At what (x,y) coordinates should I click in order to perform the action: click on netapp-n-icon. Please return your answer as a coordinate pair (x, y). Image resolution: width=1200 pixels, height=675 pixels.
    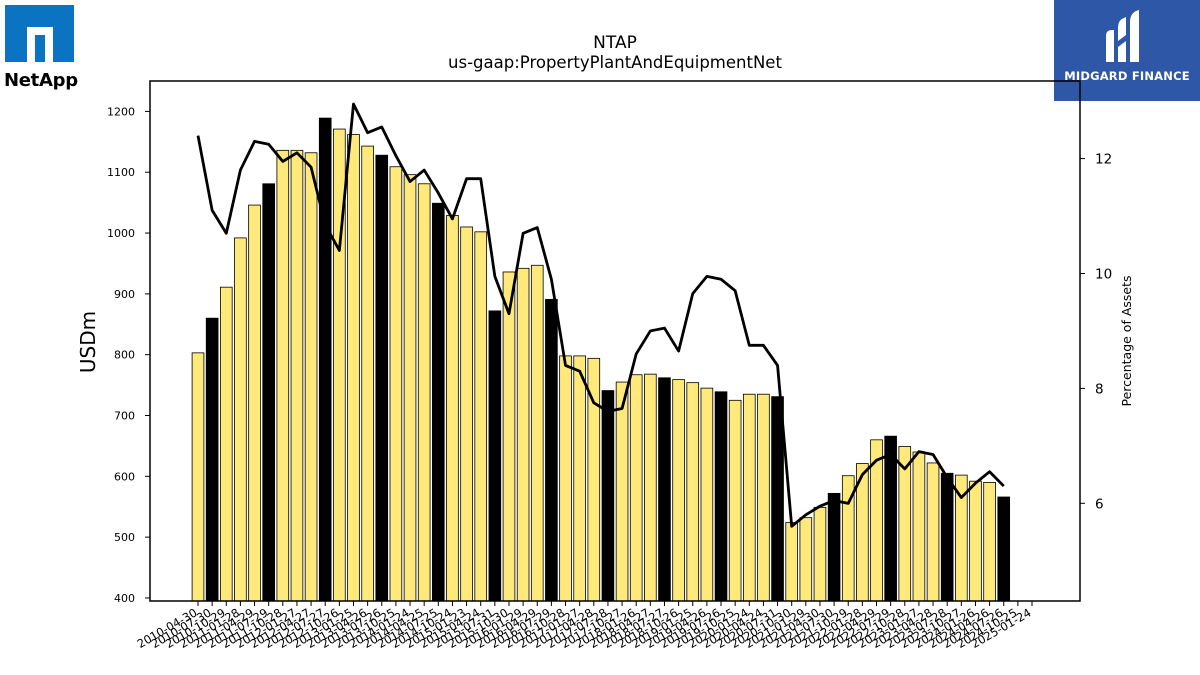
    Looking at the image, I should click on (39, 33).